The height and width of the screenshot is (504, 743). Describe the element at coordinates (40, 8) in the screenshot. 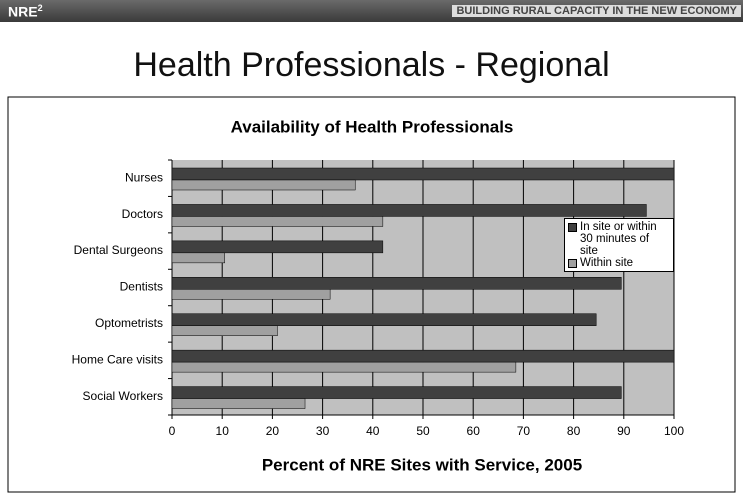

I see `brand-sup: 2` at that location.